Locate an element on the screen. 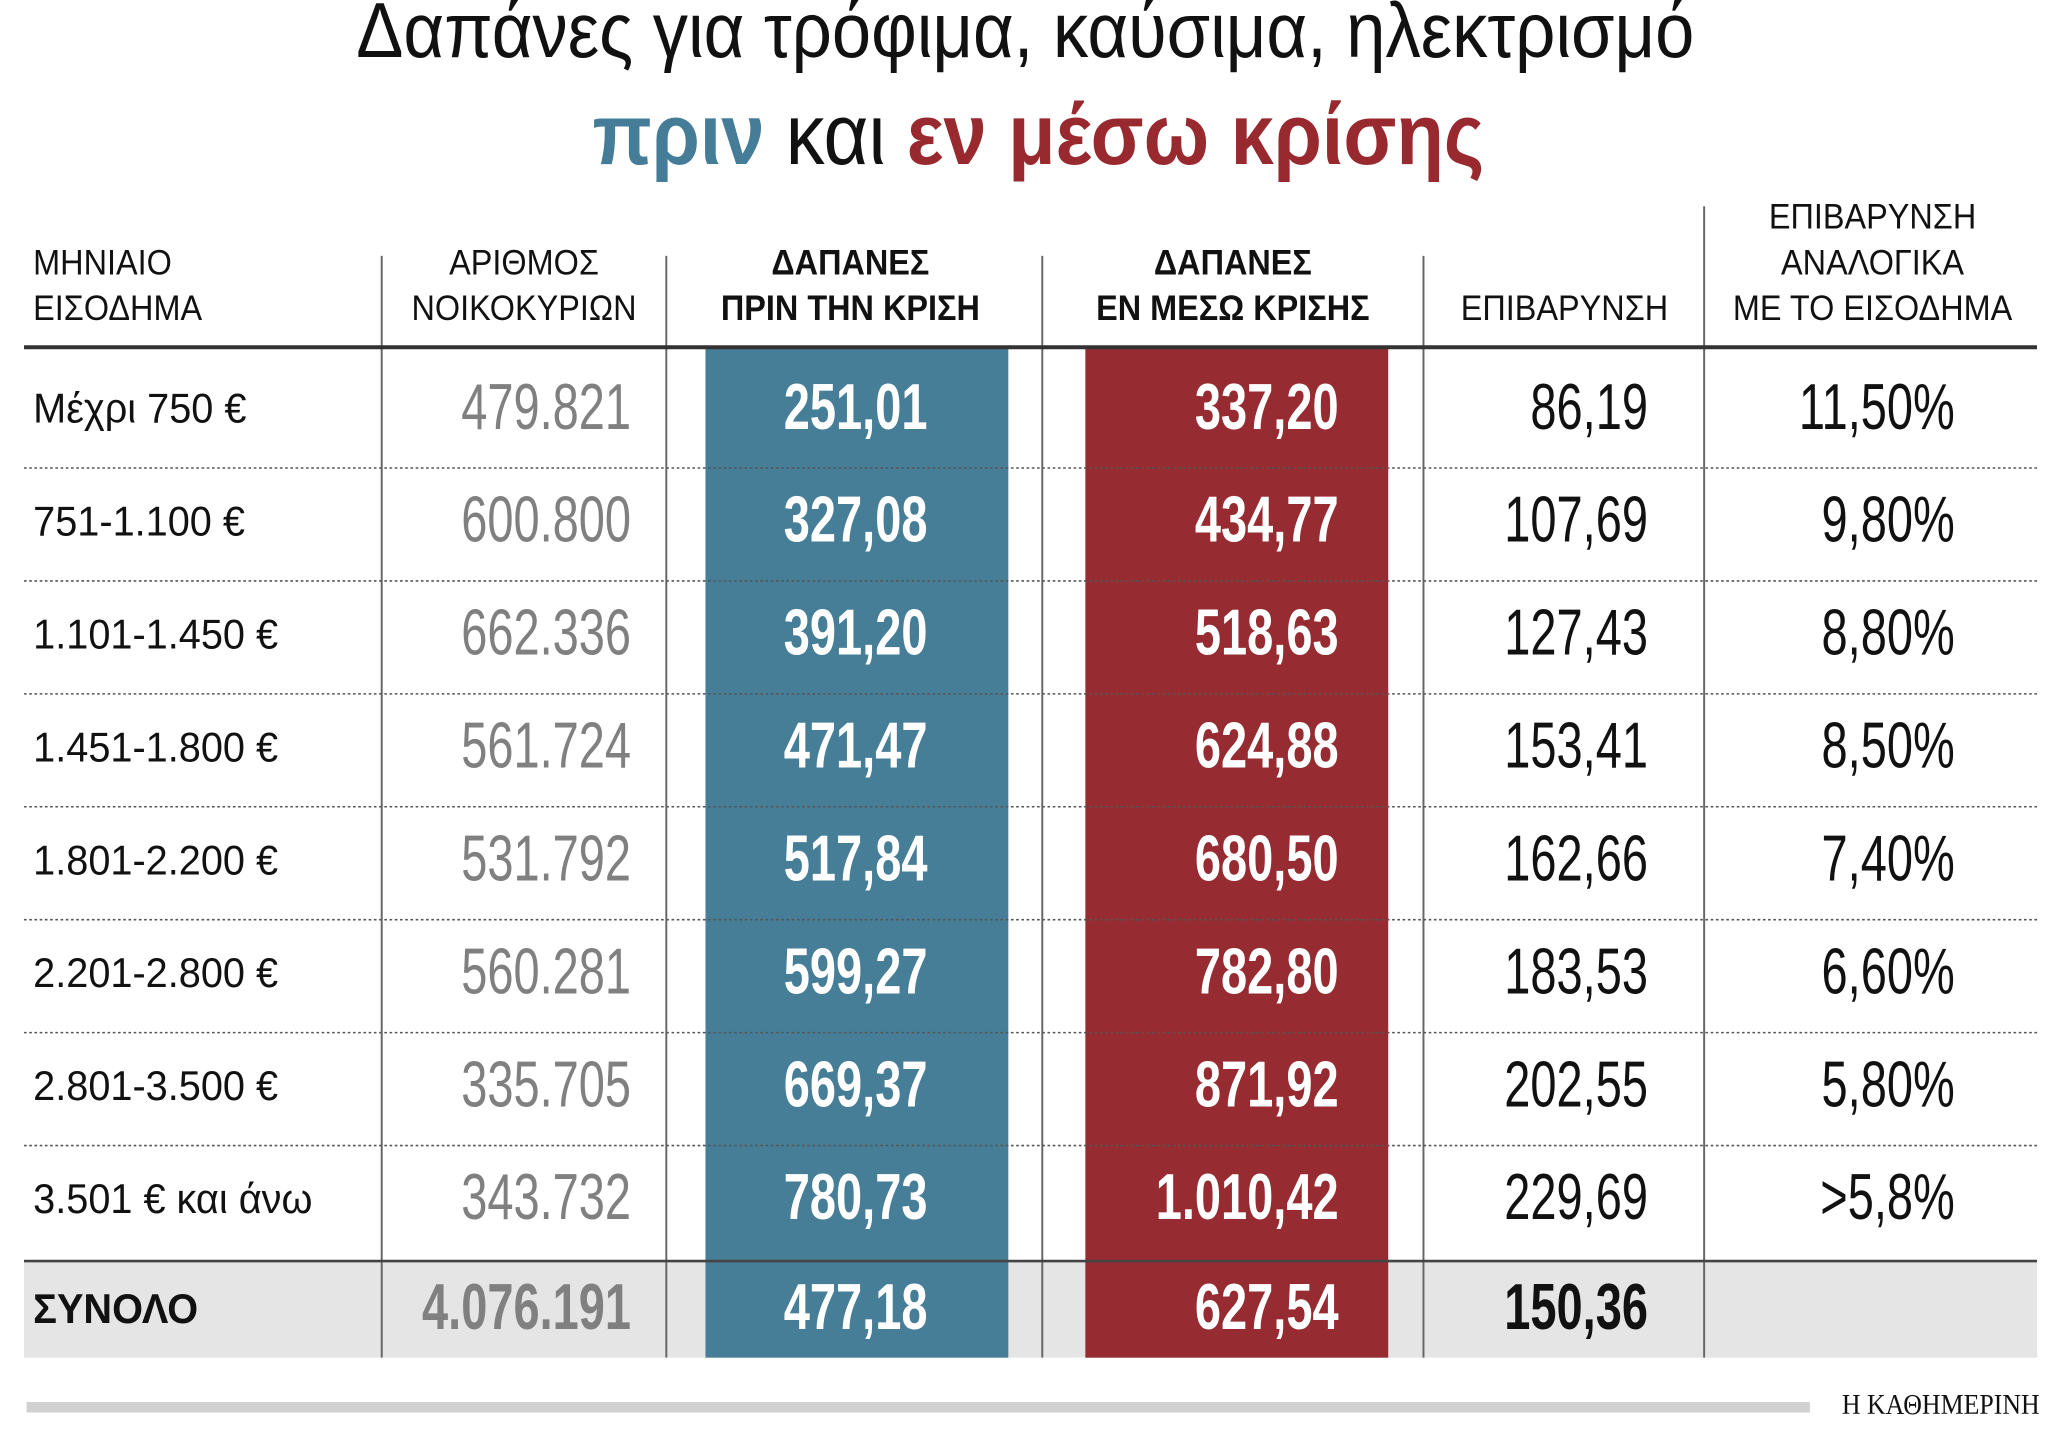  table-cell: 127,43 is located at coordinates (1576, 633).